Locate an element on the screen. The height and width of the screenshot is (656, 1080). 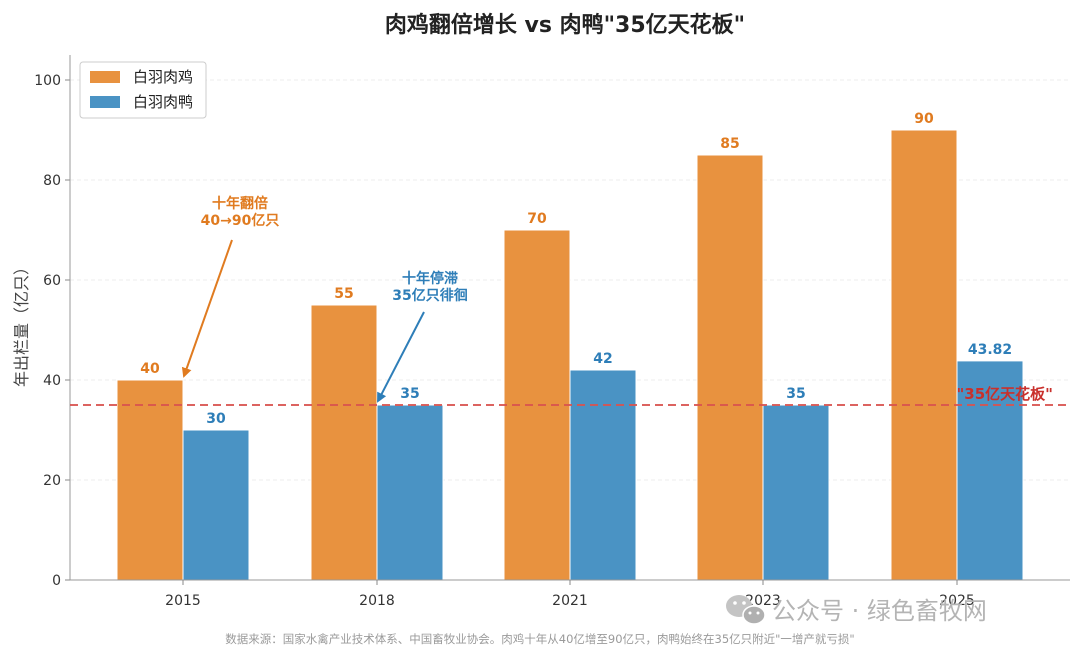
data-label: 85 is located at coordinates (729, 144).